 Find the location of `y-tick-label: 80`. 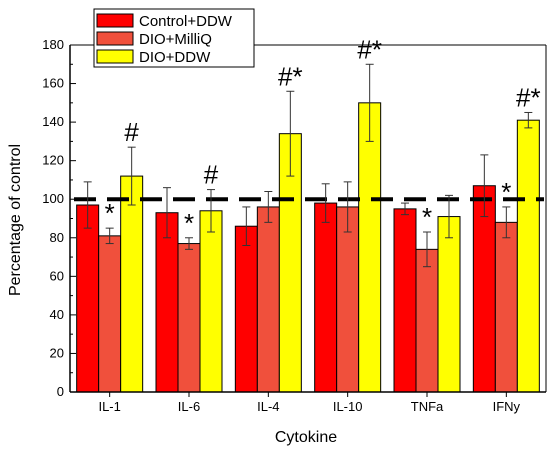

y-tick-label: 80 is located at coordinates (57, 237).